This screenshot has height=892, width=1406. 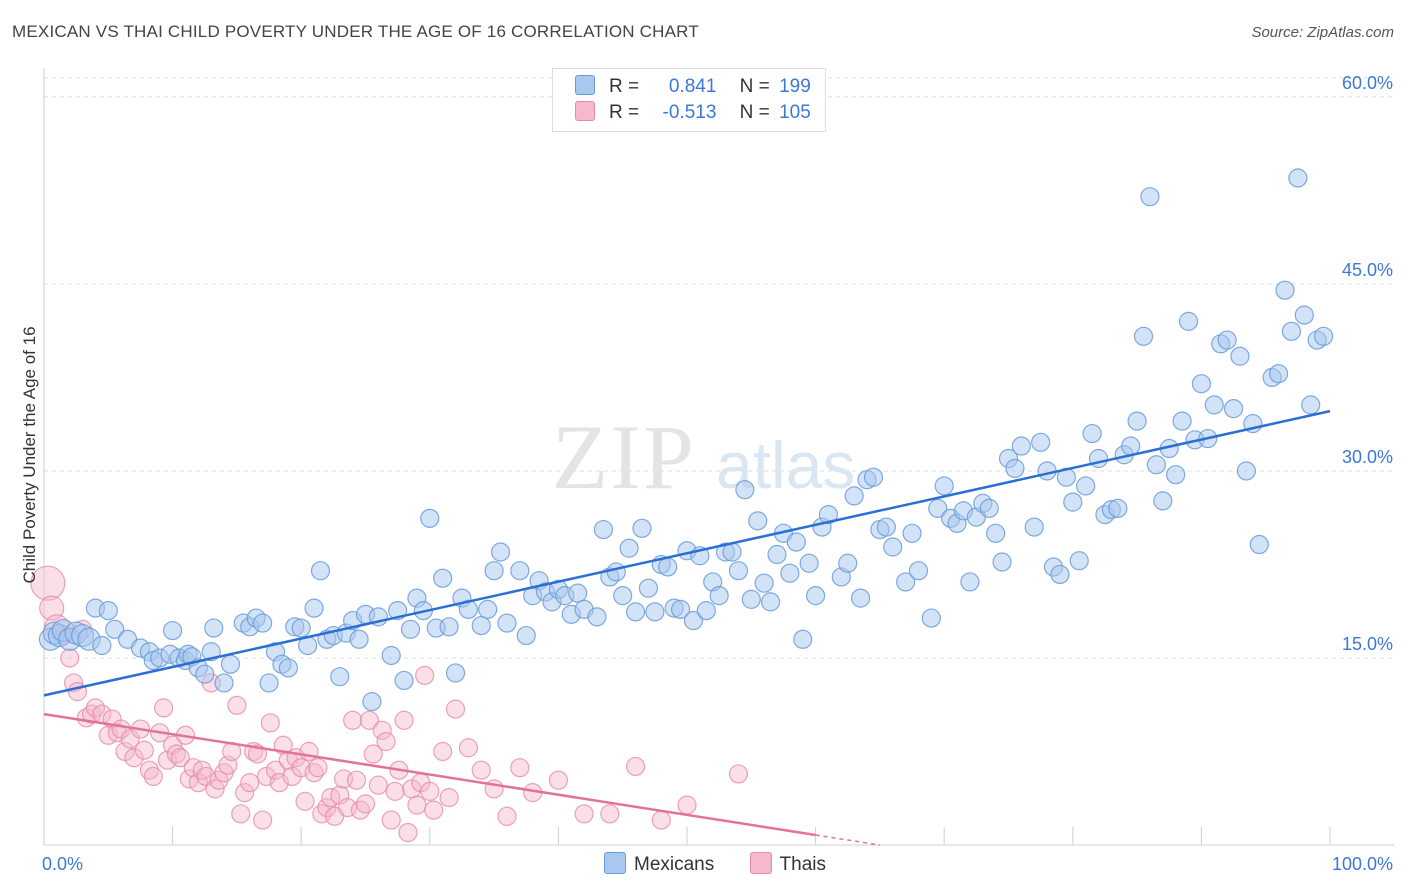 I want to click on r-value-thais: -0.513, so click(x=689, y=112).